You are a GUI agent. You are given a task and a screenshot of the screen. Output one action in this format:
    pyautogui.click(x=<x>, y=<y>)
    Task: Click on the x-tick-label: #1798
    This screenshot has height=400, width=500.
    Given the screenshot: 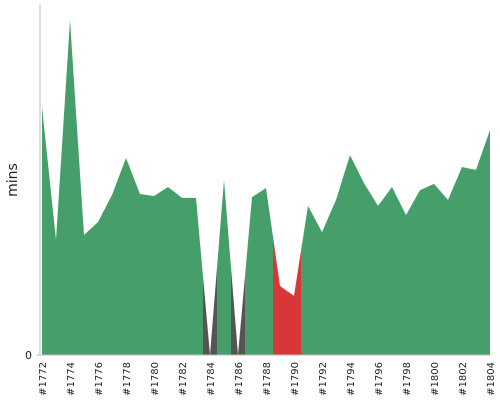 What is the action you would take?
    pyautogui.click(x=407, y=379)
    